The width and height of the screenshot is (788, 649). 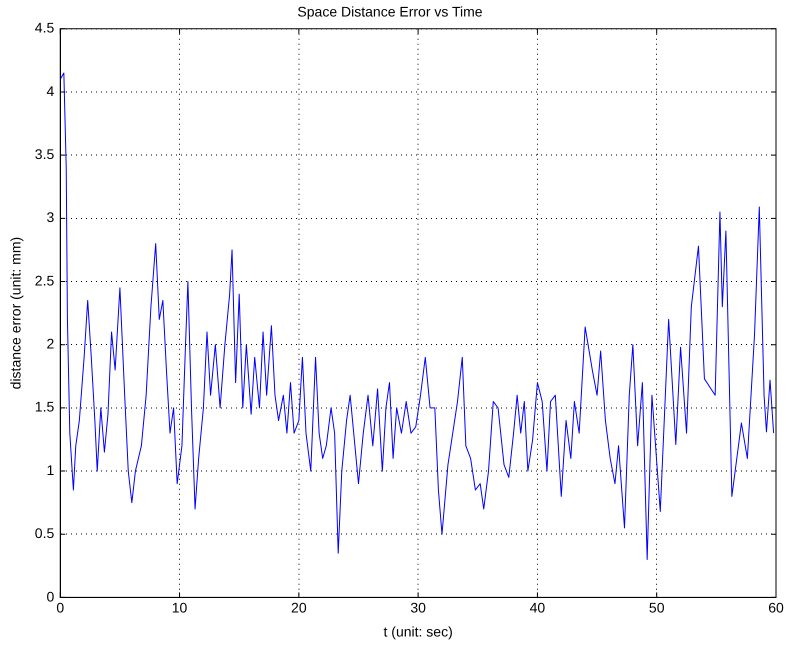 I want to click on x-tick-label: 10, so click(x=180, y=608).